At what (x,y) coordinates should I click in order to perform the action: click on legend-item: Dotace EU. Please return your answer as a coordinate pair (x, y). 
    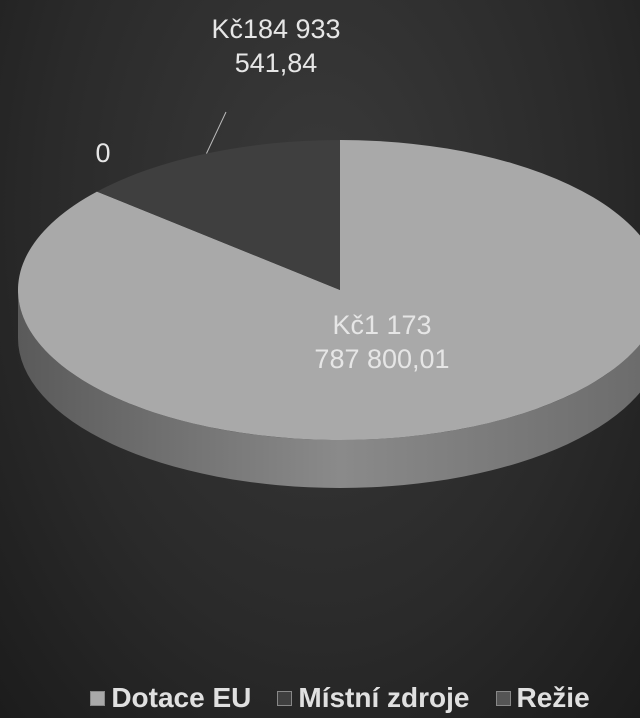
    Looking at the image, I should click on (170, 698).